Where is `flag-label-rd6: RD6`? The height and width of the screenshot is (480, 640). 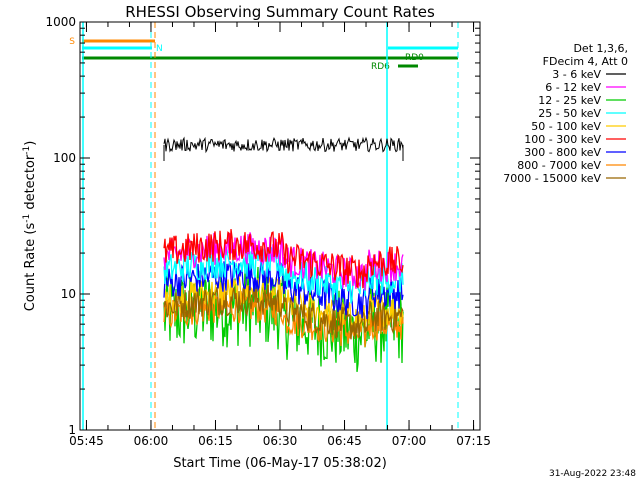
flag-label-rd6: RD6 is located at coordinates (380, 67).